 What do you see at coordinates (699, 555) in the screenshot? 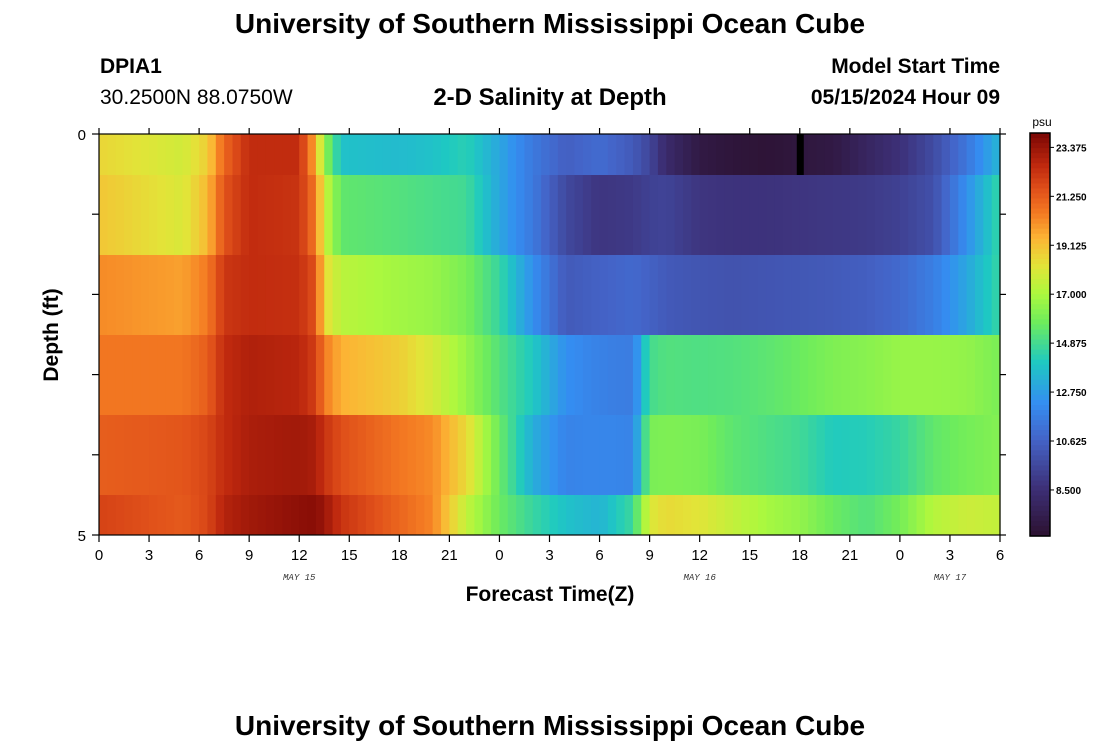
I see `x-tick-label: 12` at bounding box center [699, 555].